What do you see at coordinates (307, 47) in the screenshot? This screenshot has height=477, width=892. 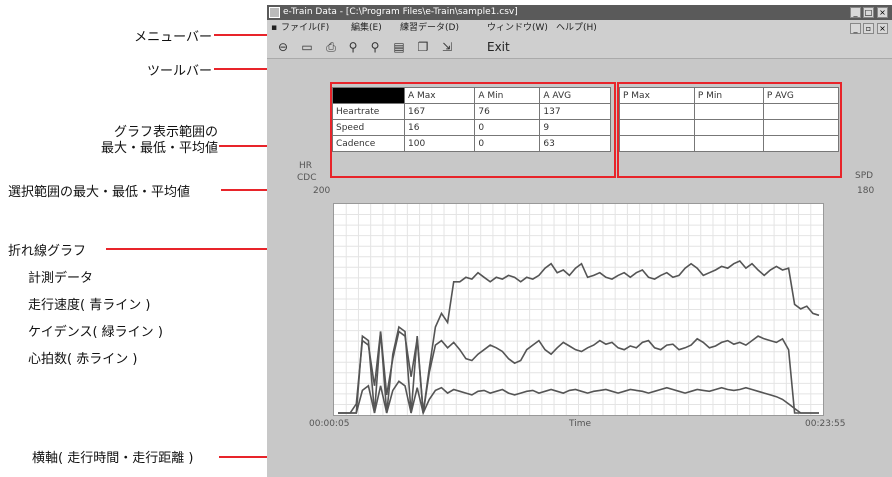 I see `folder-icon: ▭` at bounding box center [307, 47].